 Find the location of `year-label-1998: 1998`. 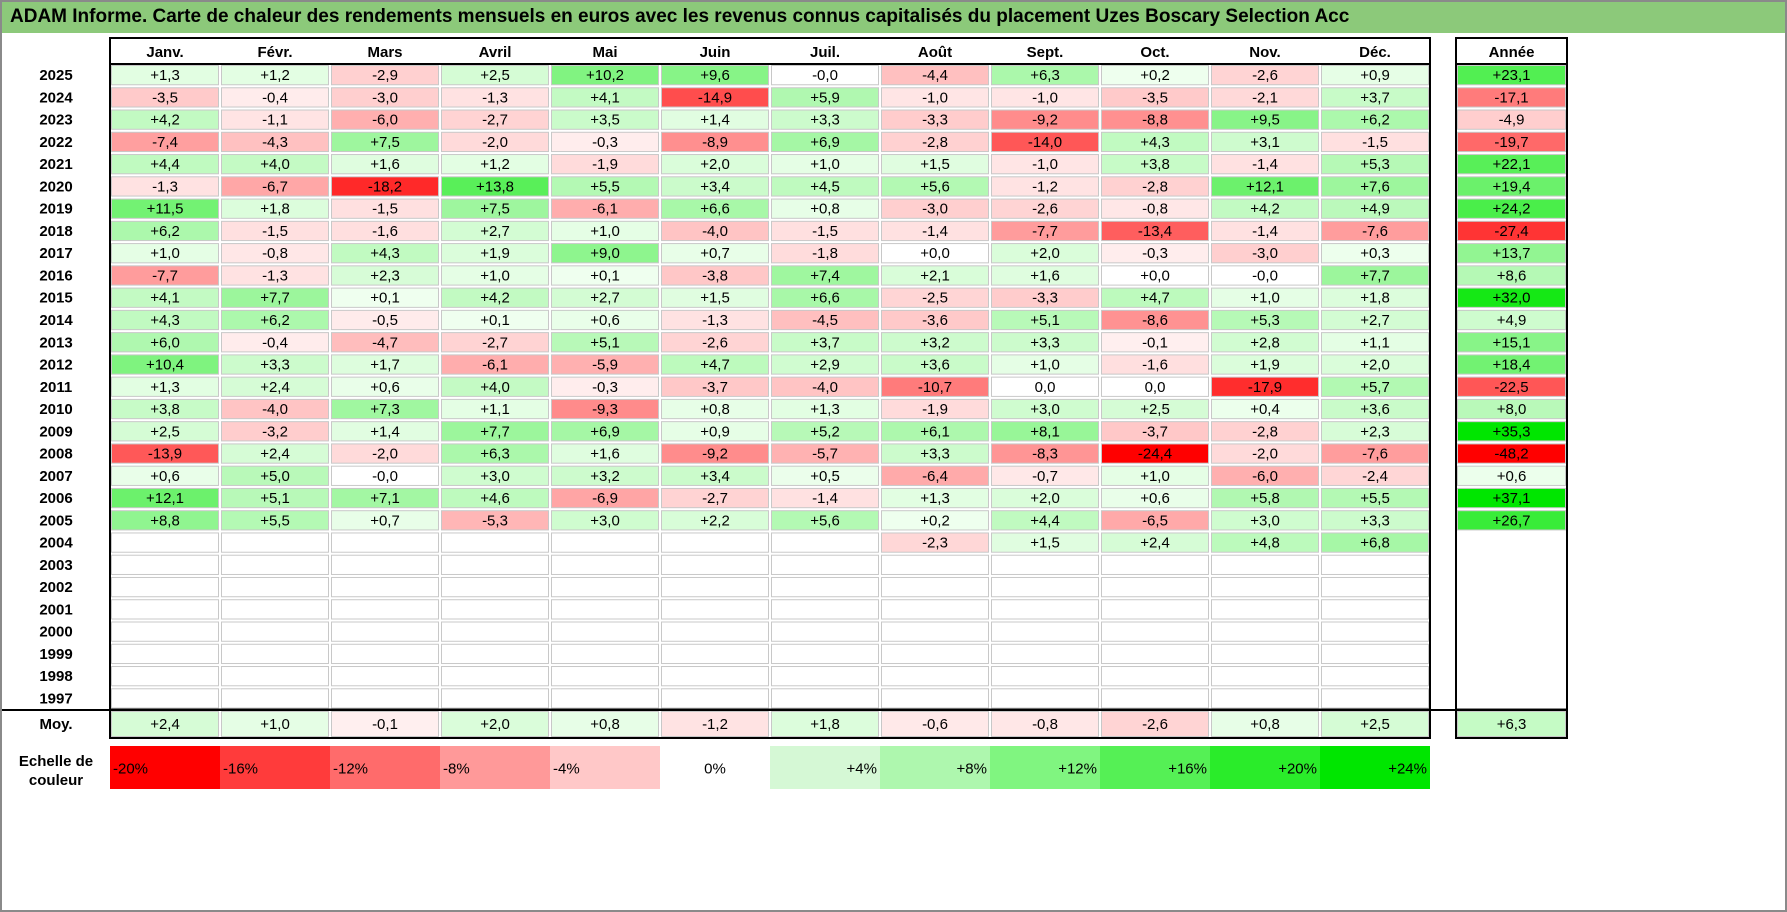

year-label-1998: 1998 is located at coordinates (55, 676).